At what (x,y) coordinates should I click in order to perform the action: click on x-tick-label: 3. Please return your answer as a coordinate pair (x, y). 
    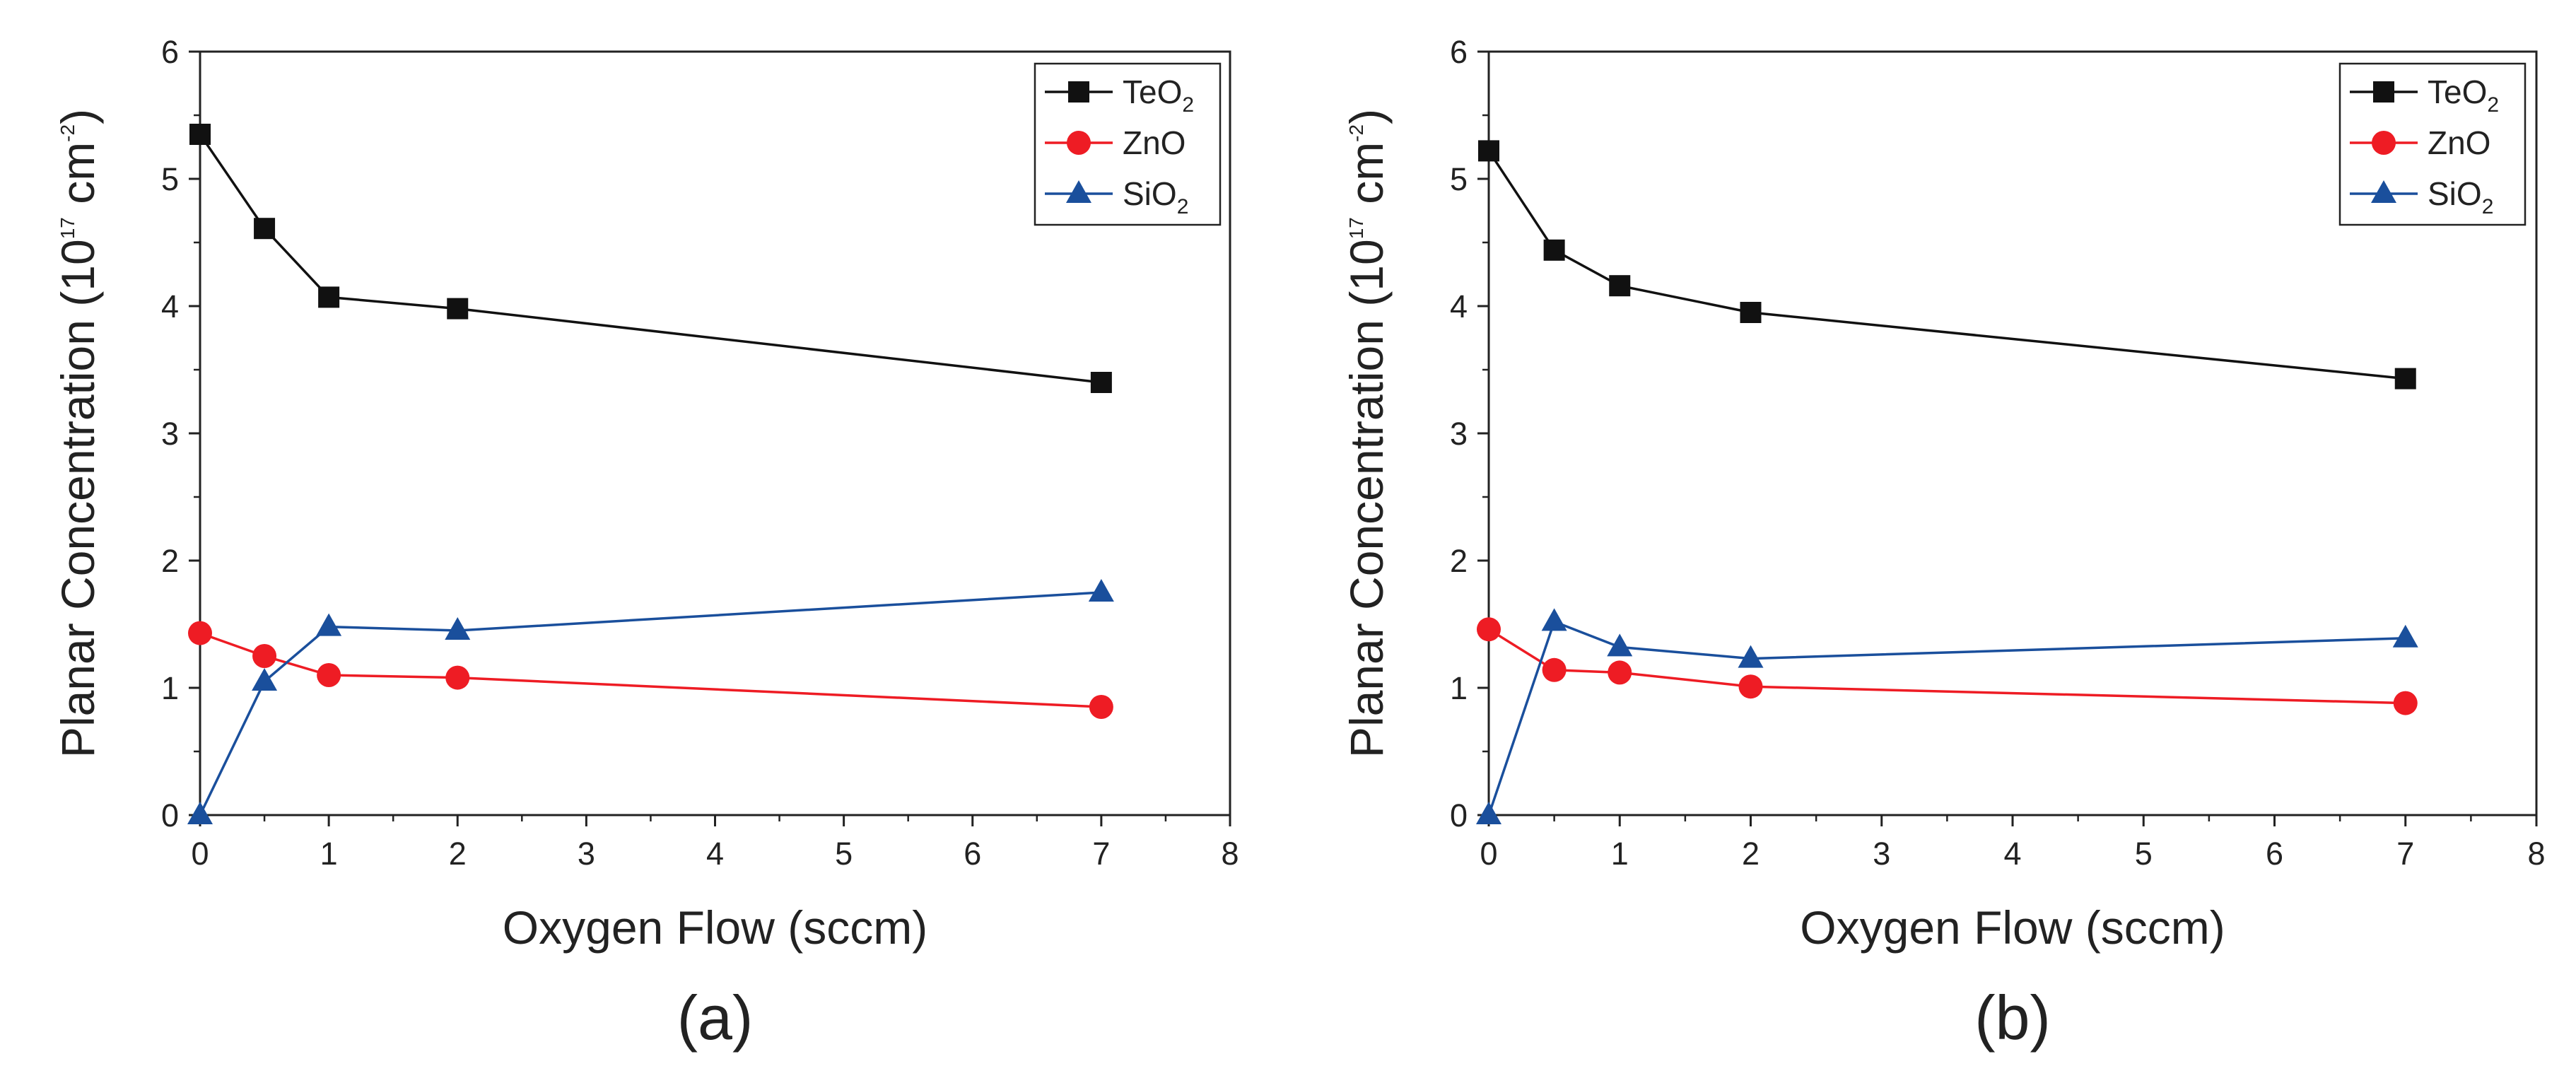
    Looking at the image, I should click on (1881, 854).